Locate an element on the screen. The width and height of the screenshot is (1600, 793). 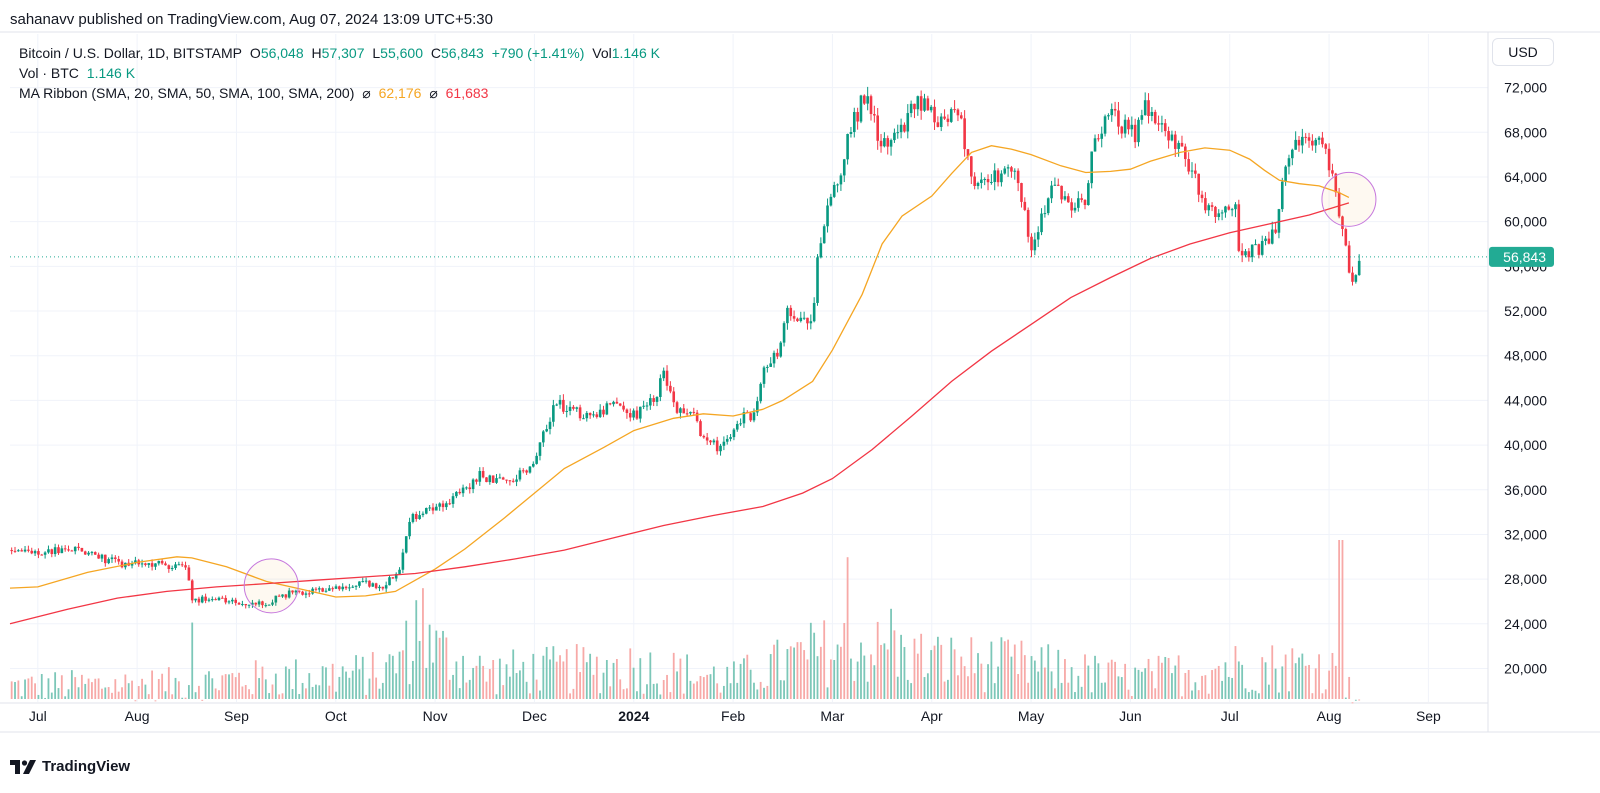
tradingview-logo: TradingView is located at coordinates (70, 766).